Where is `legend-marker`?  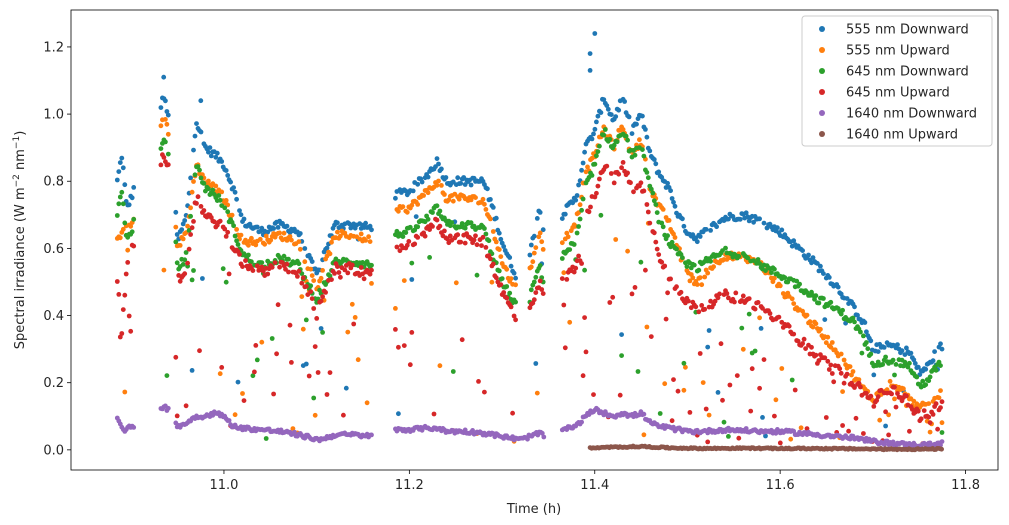 legend-marker is located at coordinates (822, 134).